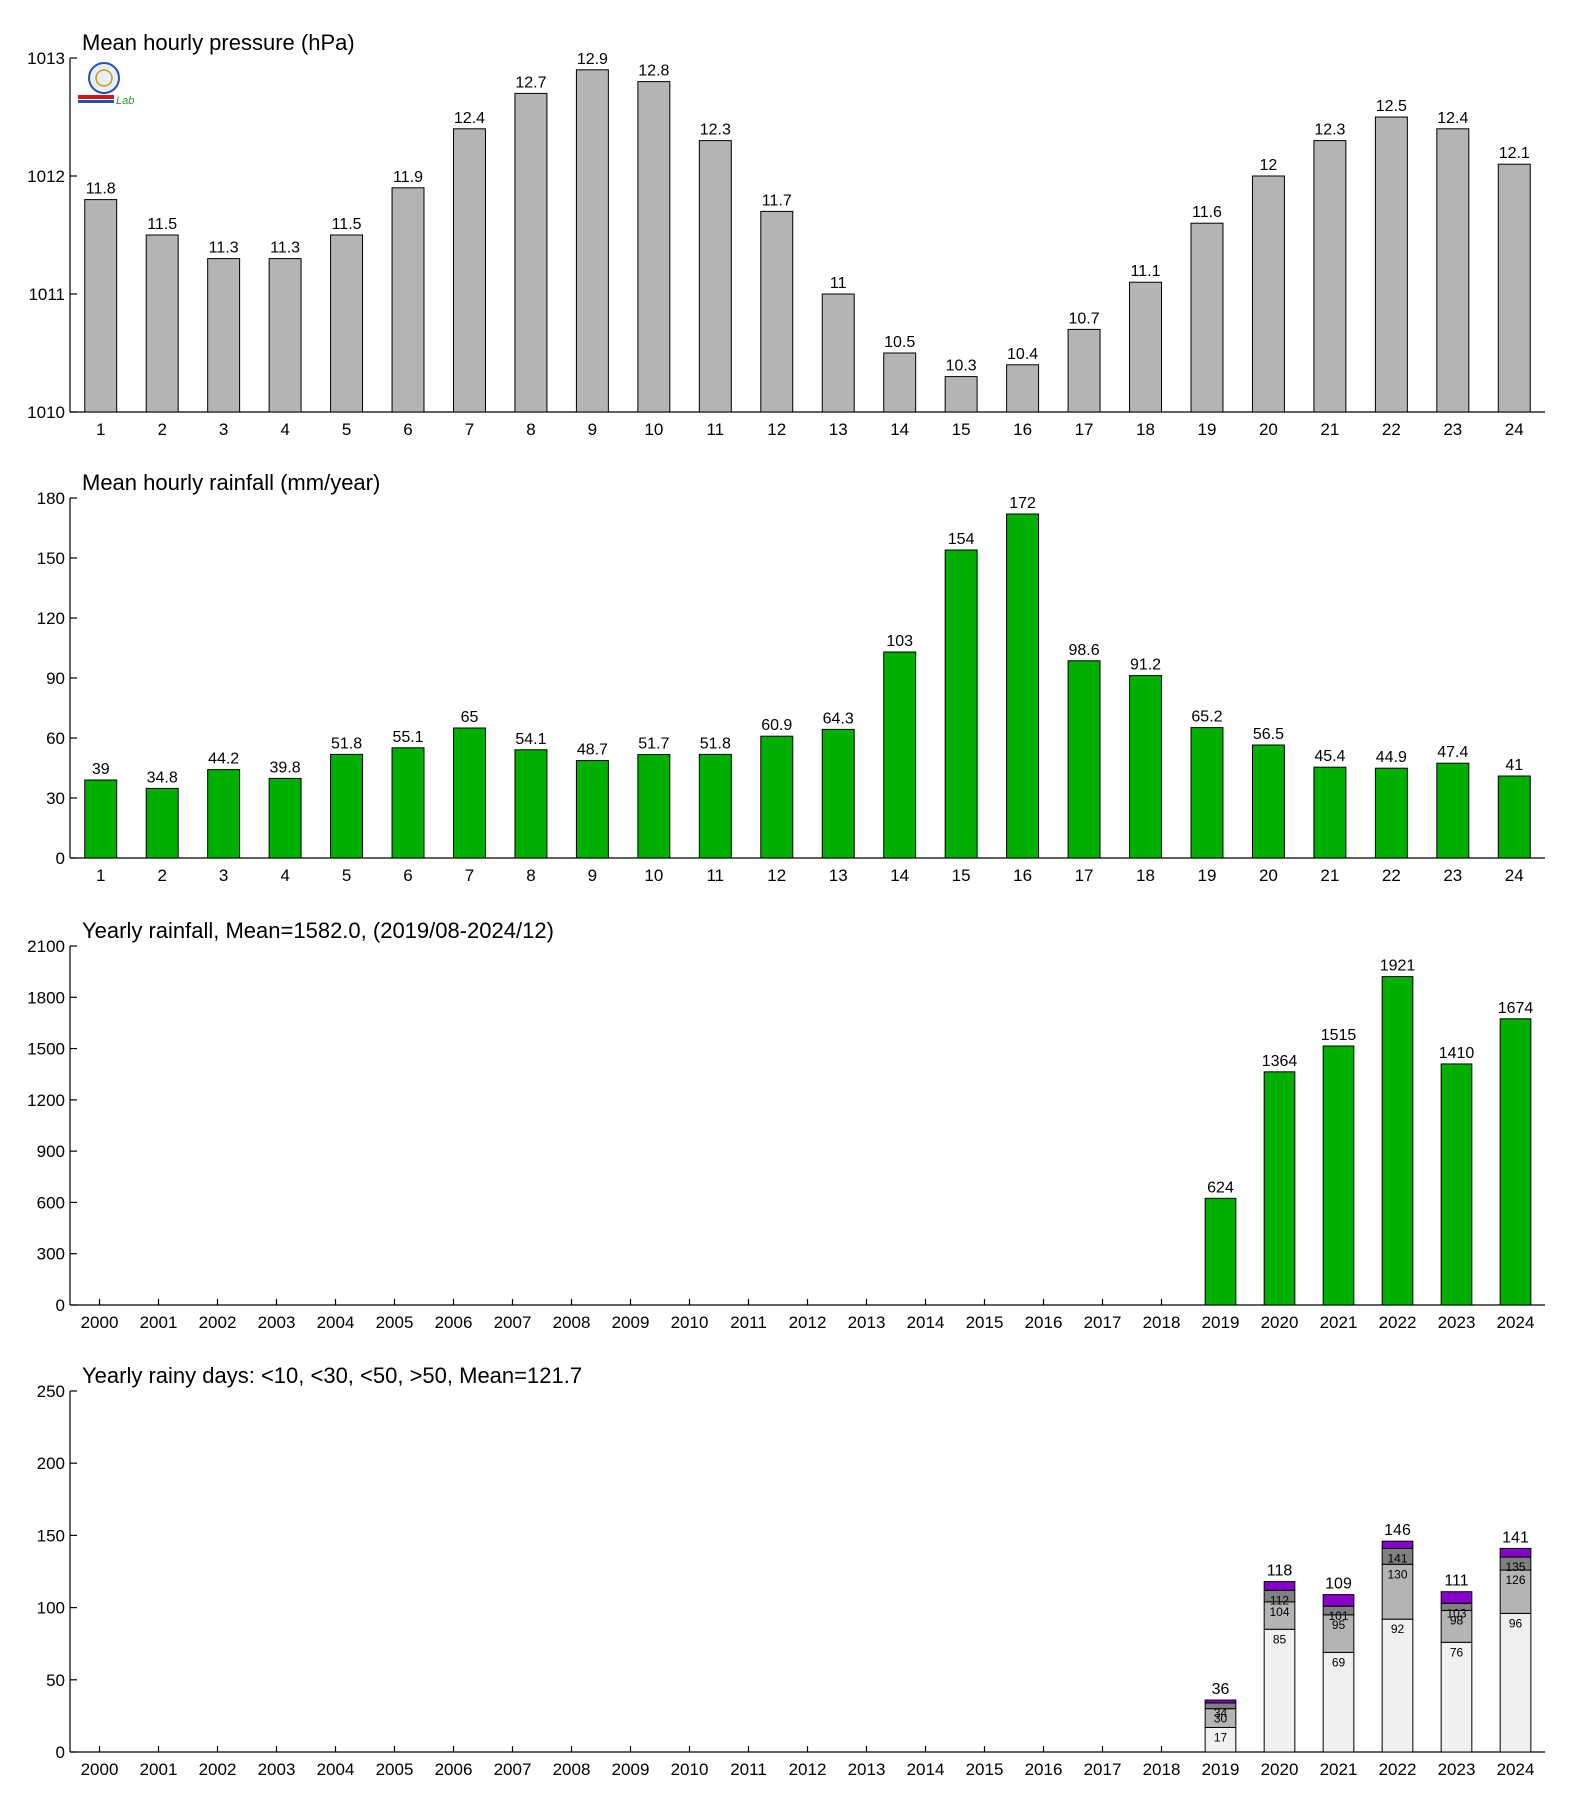 Image resolution: width=1580 pixels, height=1805 pixels. Describe the element at coordinates (1329, 875) in the screenshot. I see `x-tick-label: 21` at that location.